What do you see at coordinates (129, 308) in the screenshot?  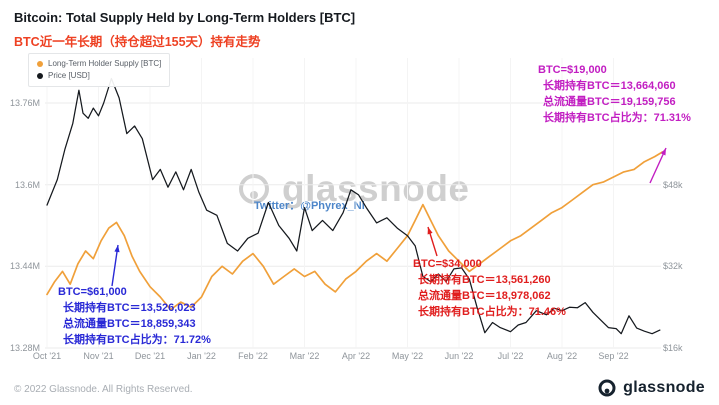 I see `annotation-line: 长期持有BTC＝13,526,023` at bounding box center [129, 308].